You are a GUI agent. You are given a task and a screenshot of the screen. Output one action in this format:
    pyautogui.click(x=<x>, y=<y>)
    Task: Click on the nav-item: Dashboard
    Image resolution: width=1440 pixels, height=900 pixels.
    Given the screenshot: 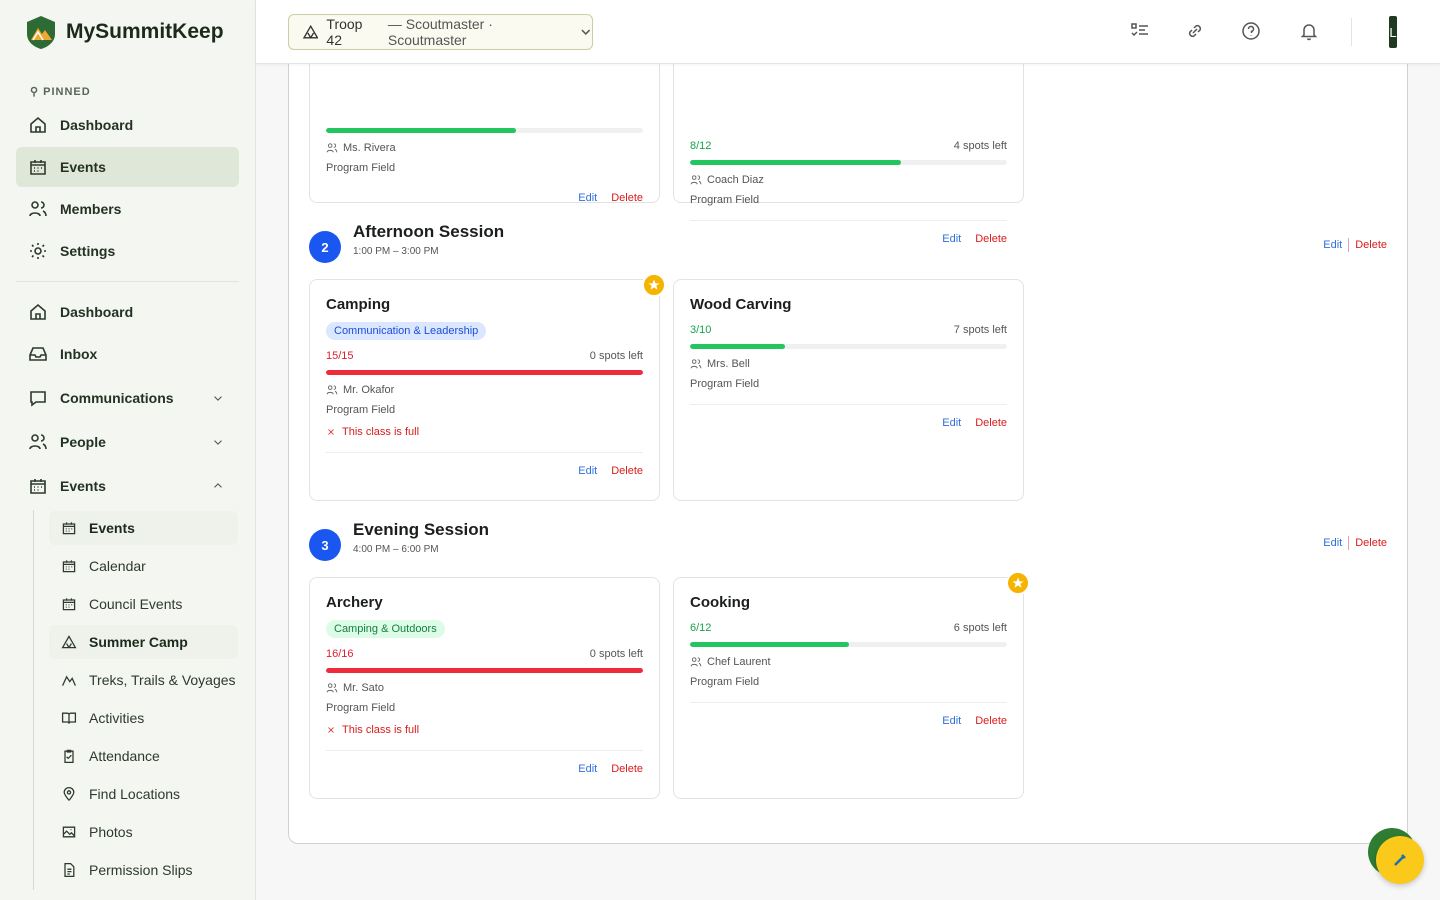 What is the action you would take?
    pyautogui.click(x=127, y=312)
    